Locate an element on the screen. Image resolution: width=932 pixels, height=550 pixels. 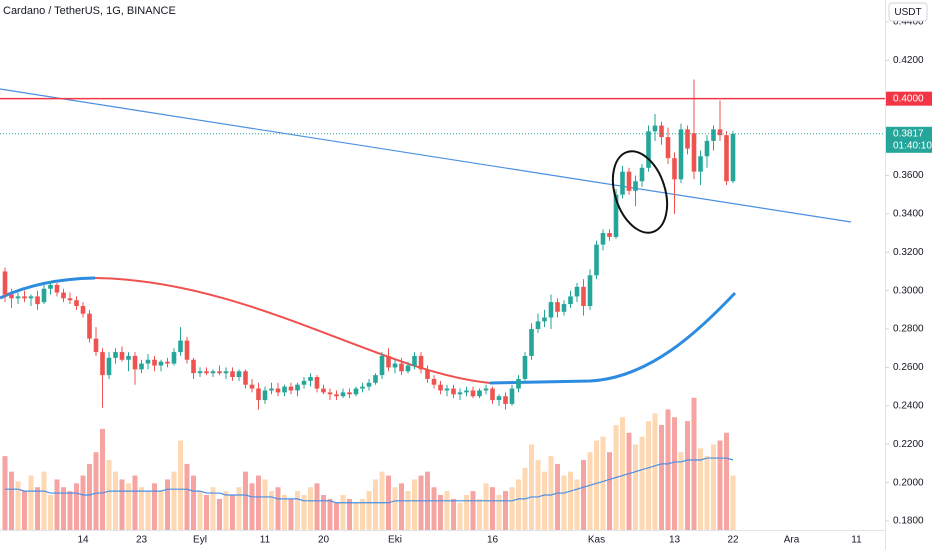
x-tick-label: 13 is located at coordinates (675, 540).